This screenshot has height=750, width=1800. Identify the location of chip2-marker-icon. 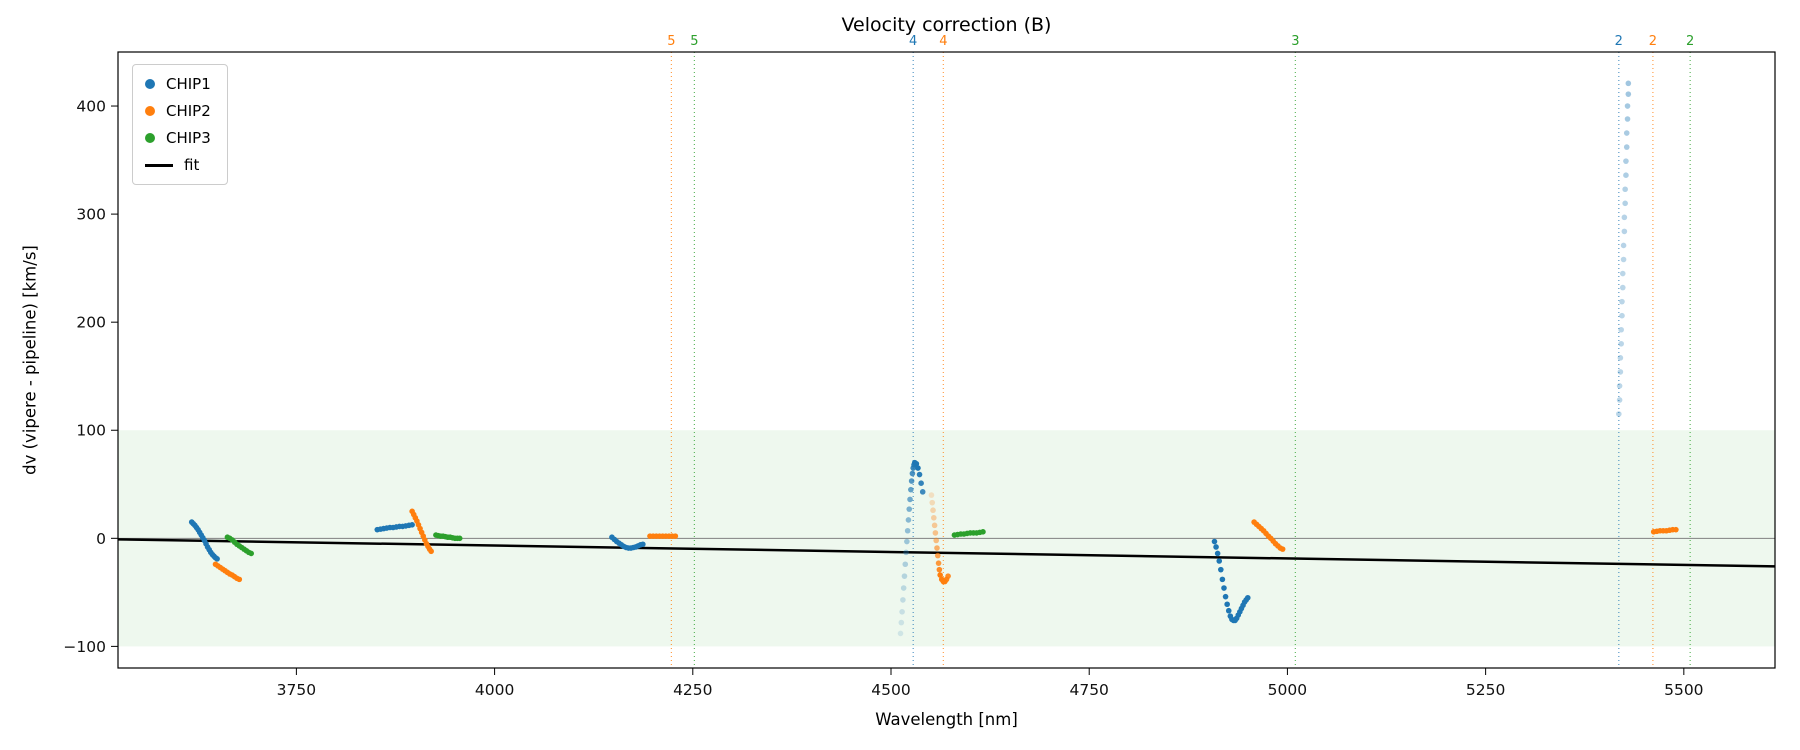
(150, 111).